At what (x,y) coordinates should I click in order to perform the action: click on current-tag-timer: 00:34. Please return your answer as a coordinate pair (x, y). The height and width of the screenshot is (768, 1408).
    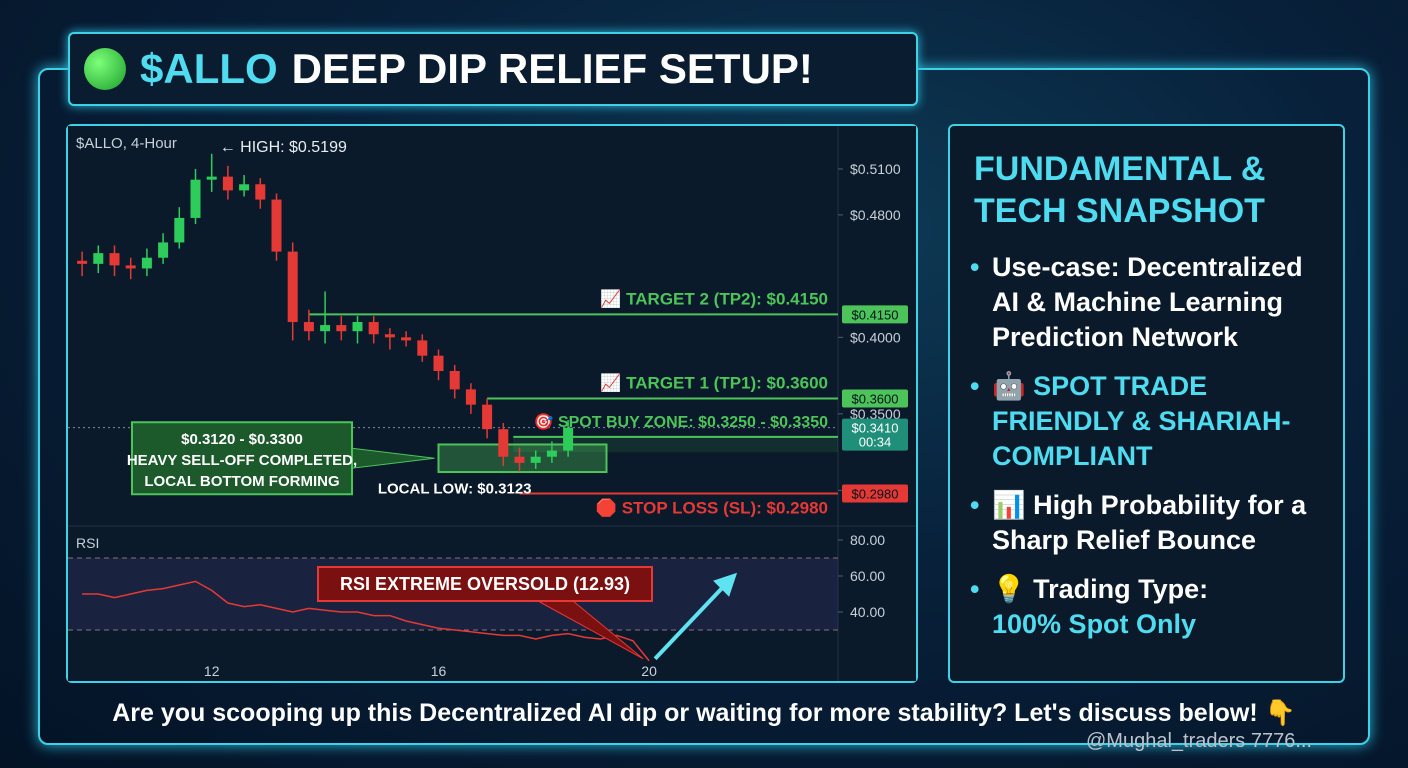
    Looking at the image, I should click on (875, 442).